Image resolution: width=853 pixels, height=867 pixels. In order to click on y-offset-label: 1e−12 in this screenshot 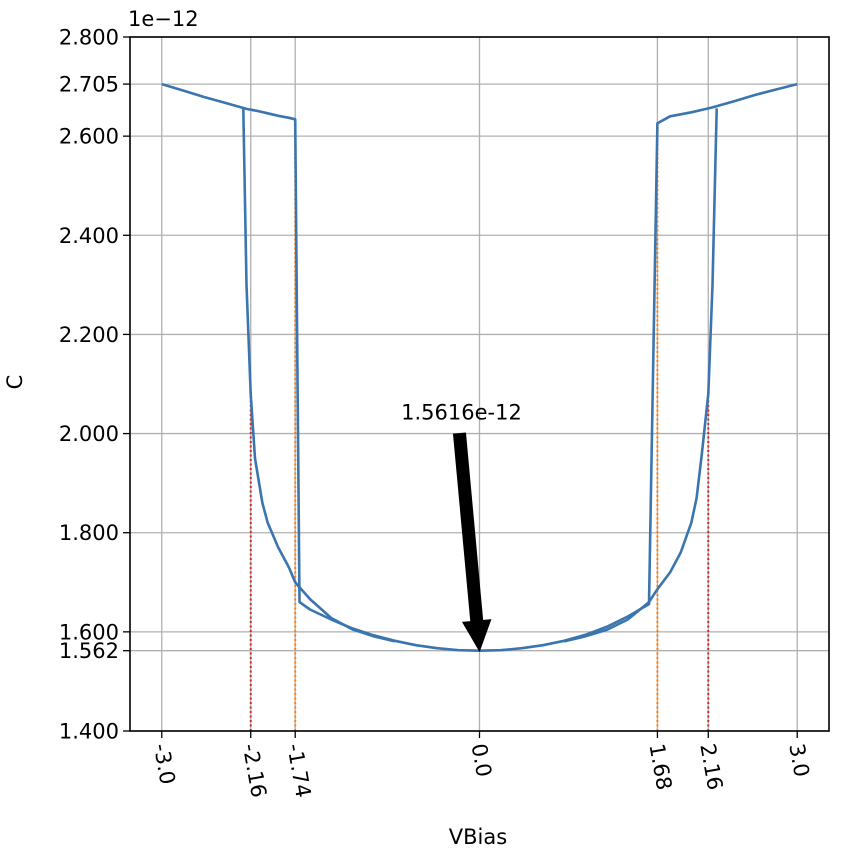, I will do `click(163, 19)`.